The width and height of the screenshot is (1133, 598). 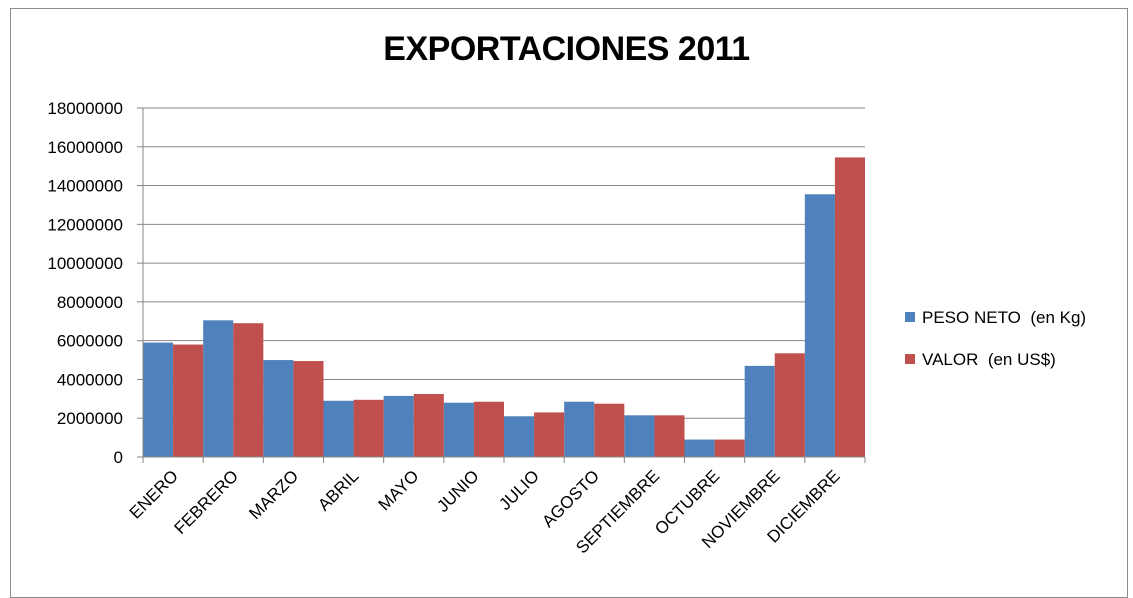 I want to click on bar-peso-neto-julio, so click(x=519, y=436).